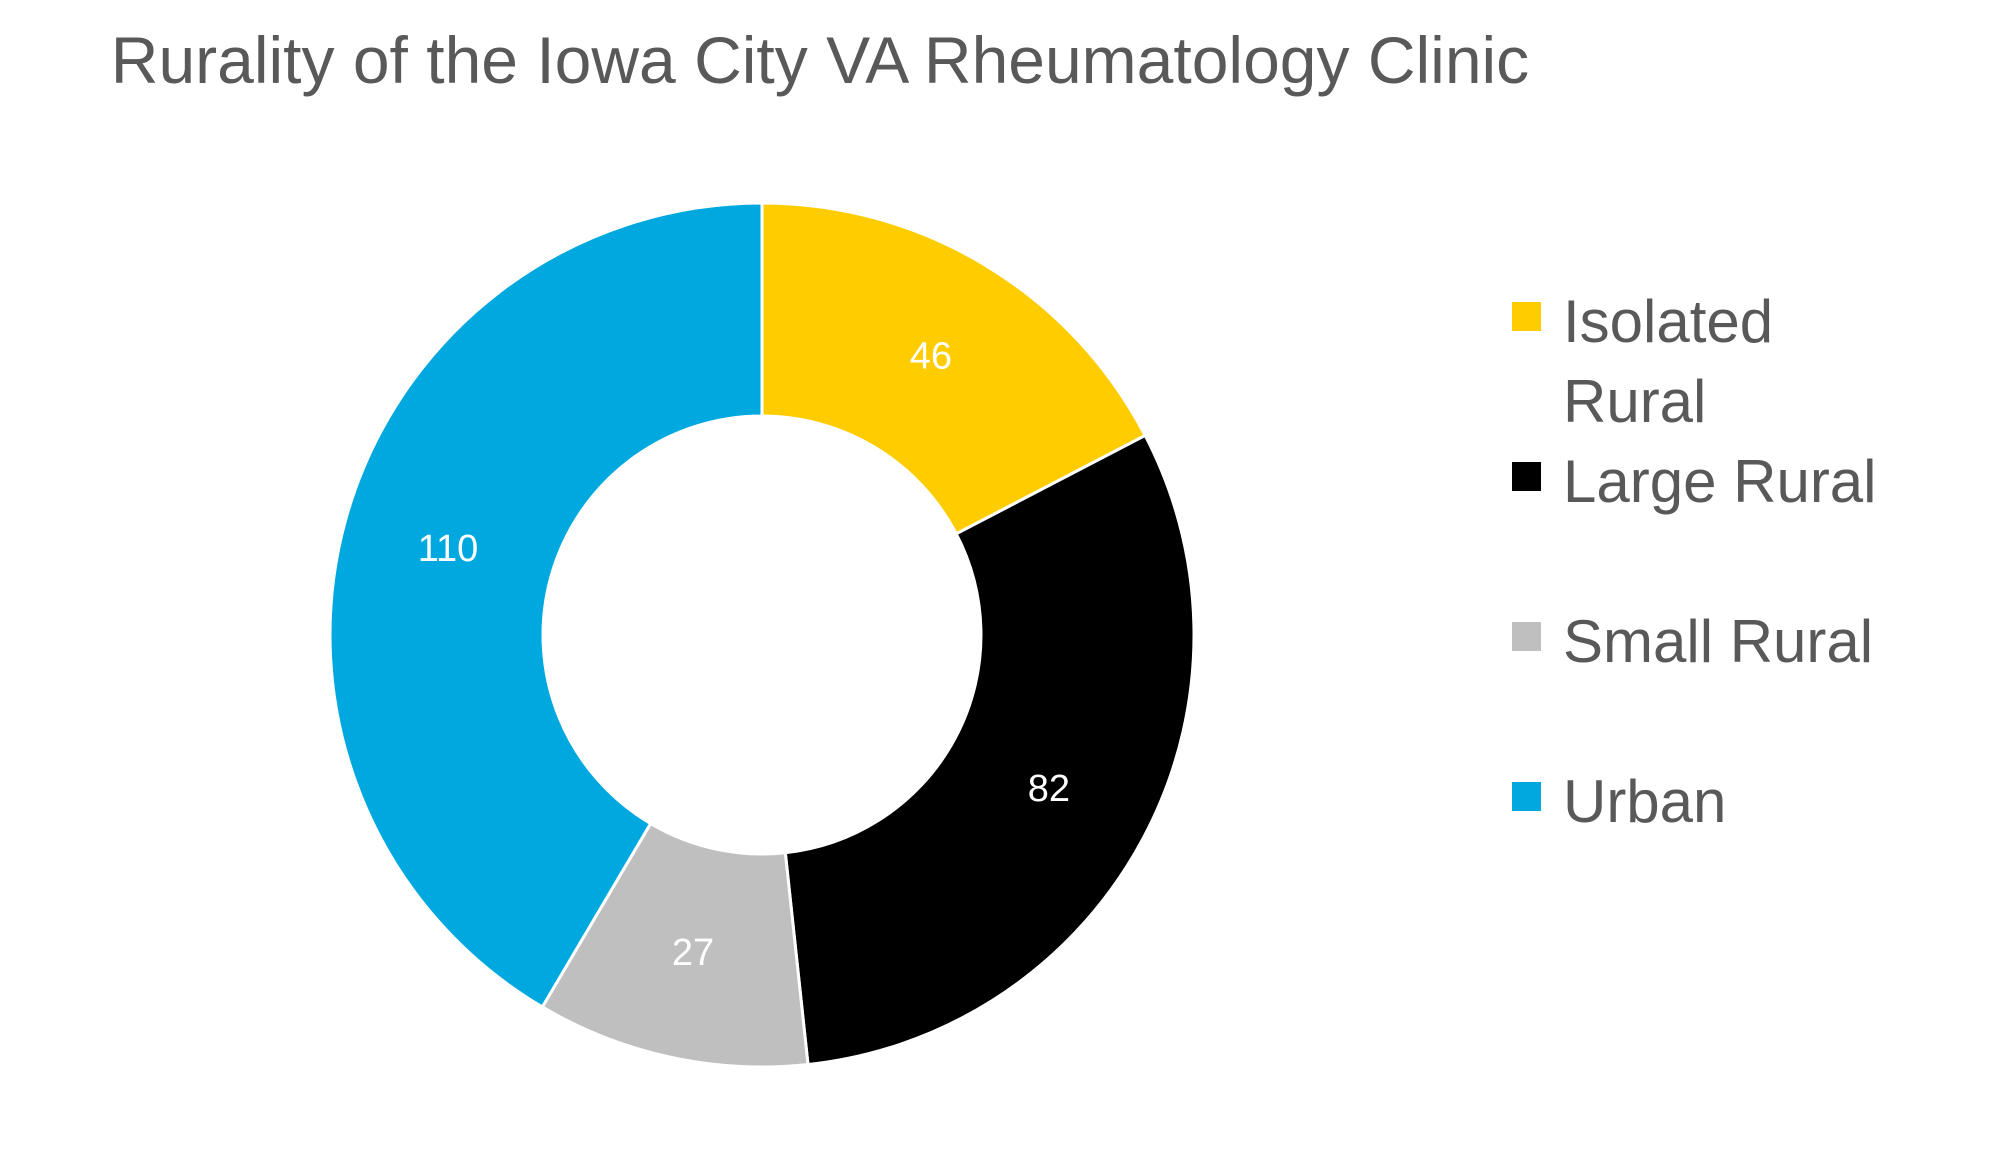 Image resolution: width=2000 pixels, height=1156 pixels. I want to click on legend-item: Small Rural, so click(1717, 642).